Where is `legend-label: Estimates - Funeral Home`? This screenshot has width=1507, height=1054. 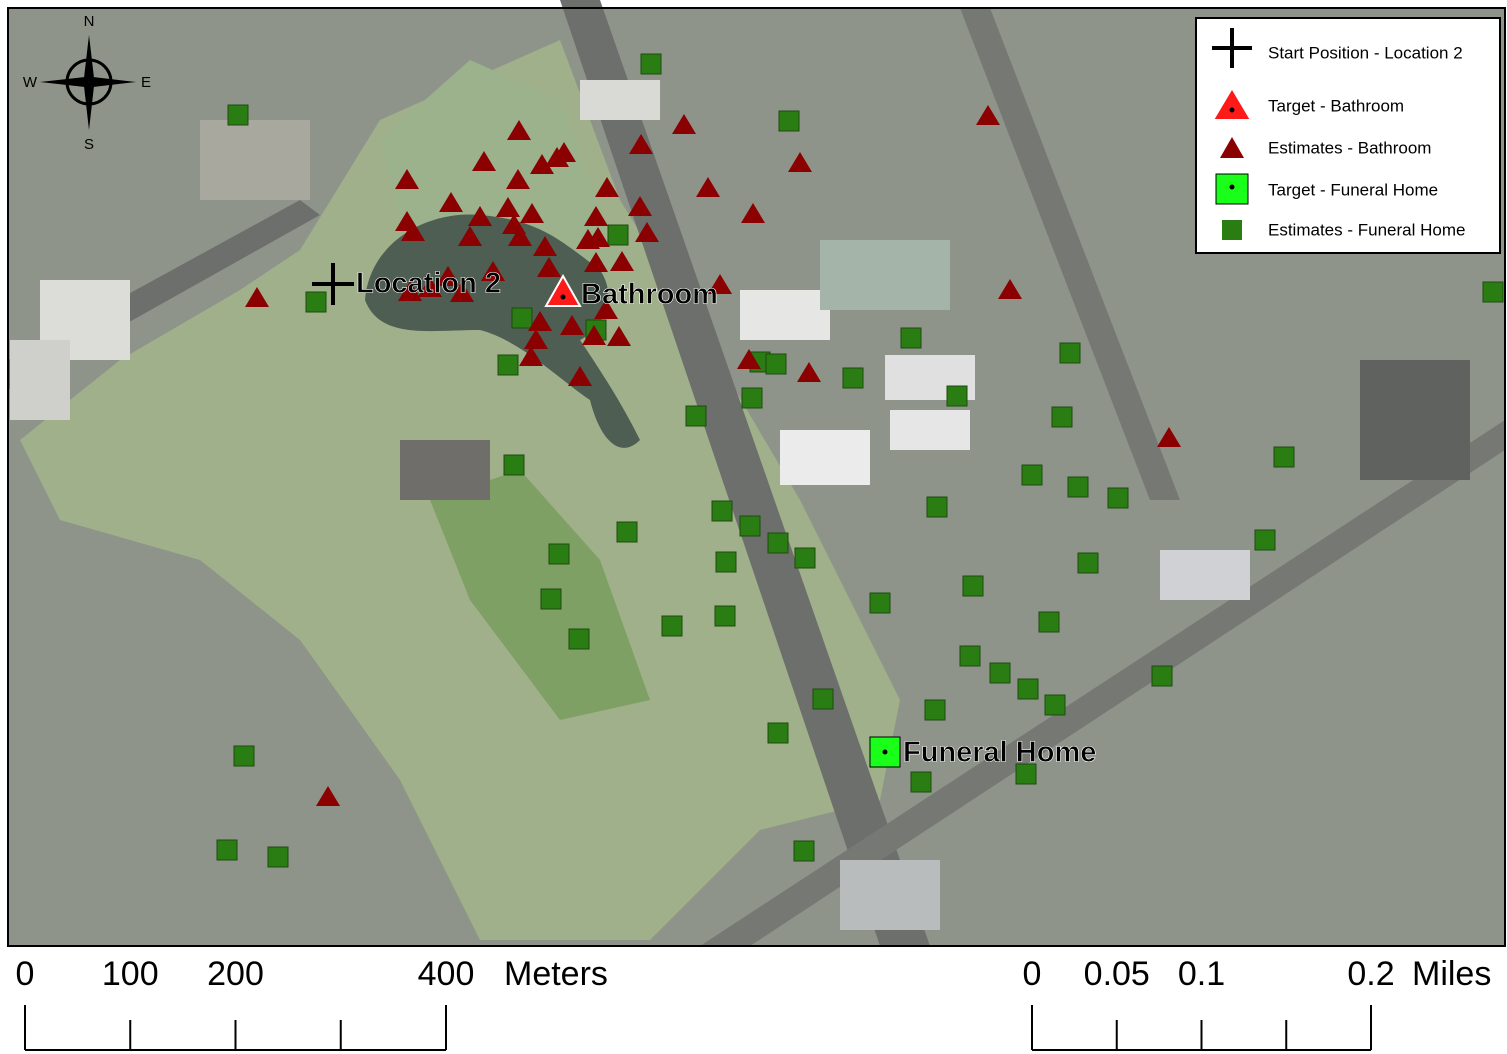
legend-label: Estimates - Funeral Home is located at coordinates (1366, 229).